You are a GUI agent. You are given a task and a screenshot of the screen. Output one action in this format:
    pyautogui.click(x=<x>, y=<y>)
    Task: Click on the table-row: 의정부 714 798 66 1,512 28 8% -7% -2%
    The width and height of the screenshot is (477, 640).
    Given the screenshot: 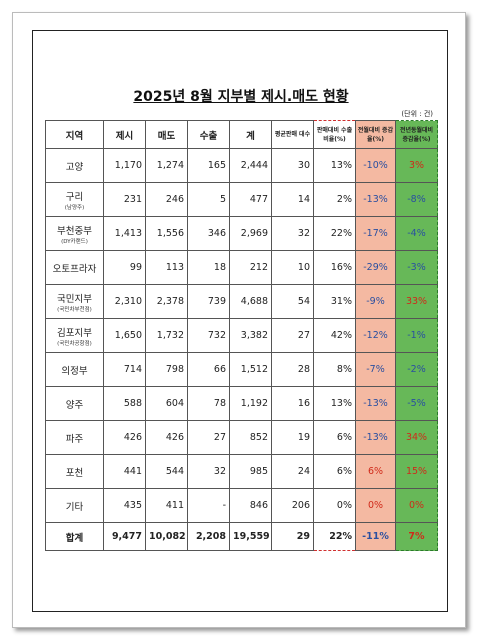 What is the action you would take?
    pyautogui.click(x=241, y=369)
    